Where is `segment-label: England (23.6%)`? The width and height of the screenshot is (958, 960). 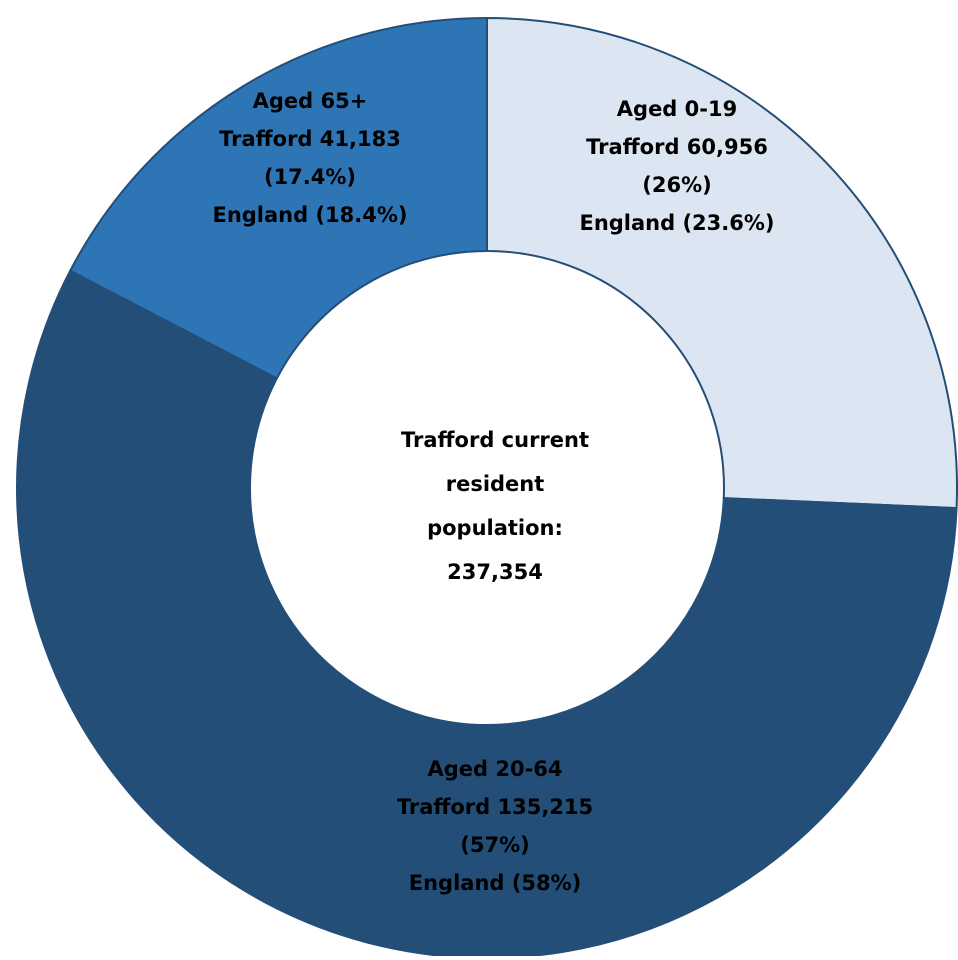 segment-label: England (23.6%) is located at coordinates (676, 223).